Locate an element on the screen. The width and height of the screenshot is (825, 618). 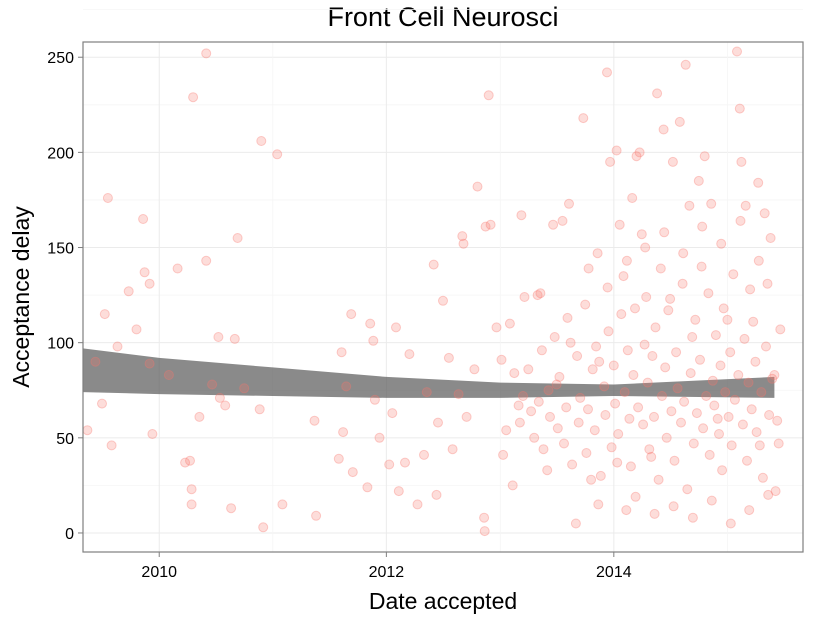
x-axis: 2010 2012 2014 is located at coordinates (386, 566).